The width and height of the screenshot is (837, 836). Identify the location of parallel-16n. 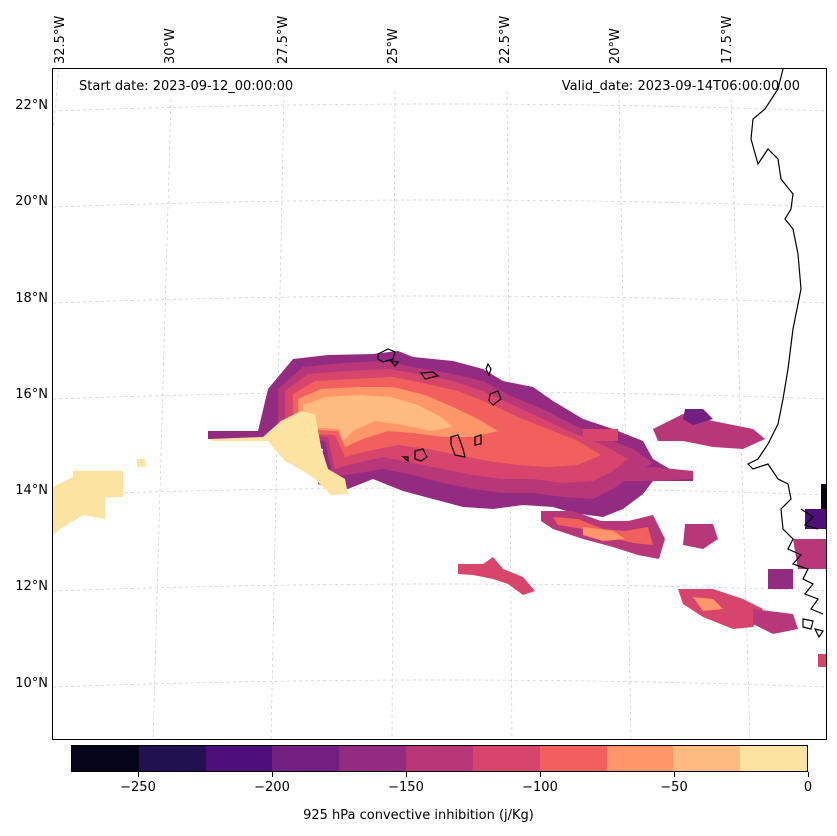
(439, 395).